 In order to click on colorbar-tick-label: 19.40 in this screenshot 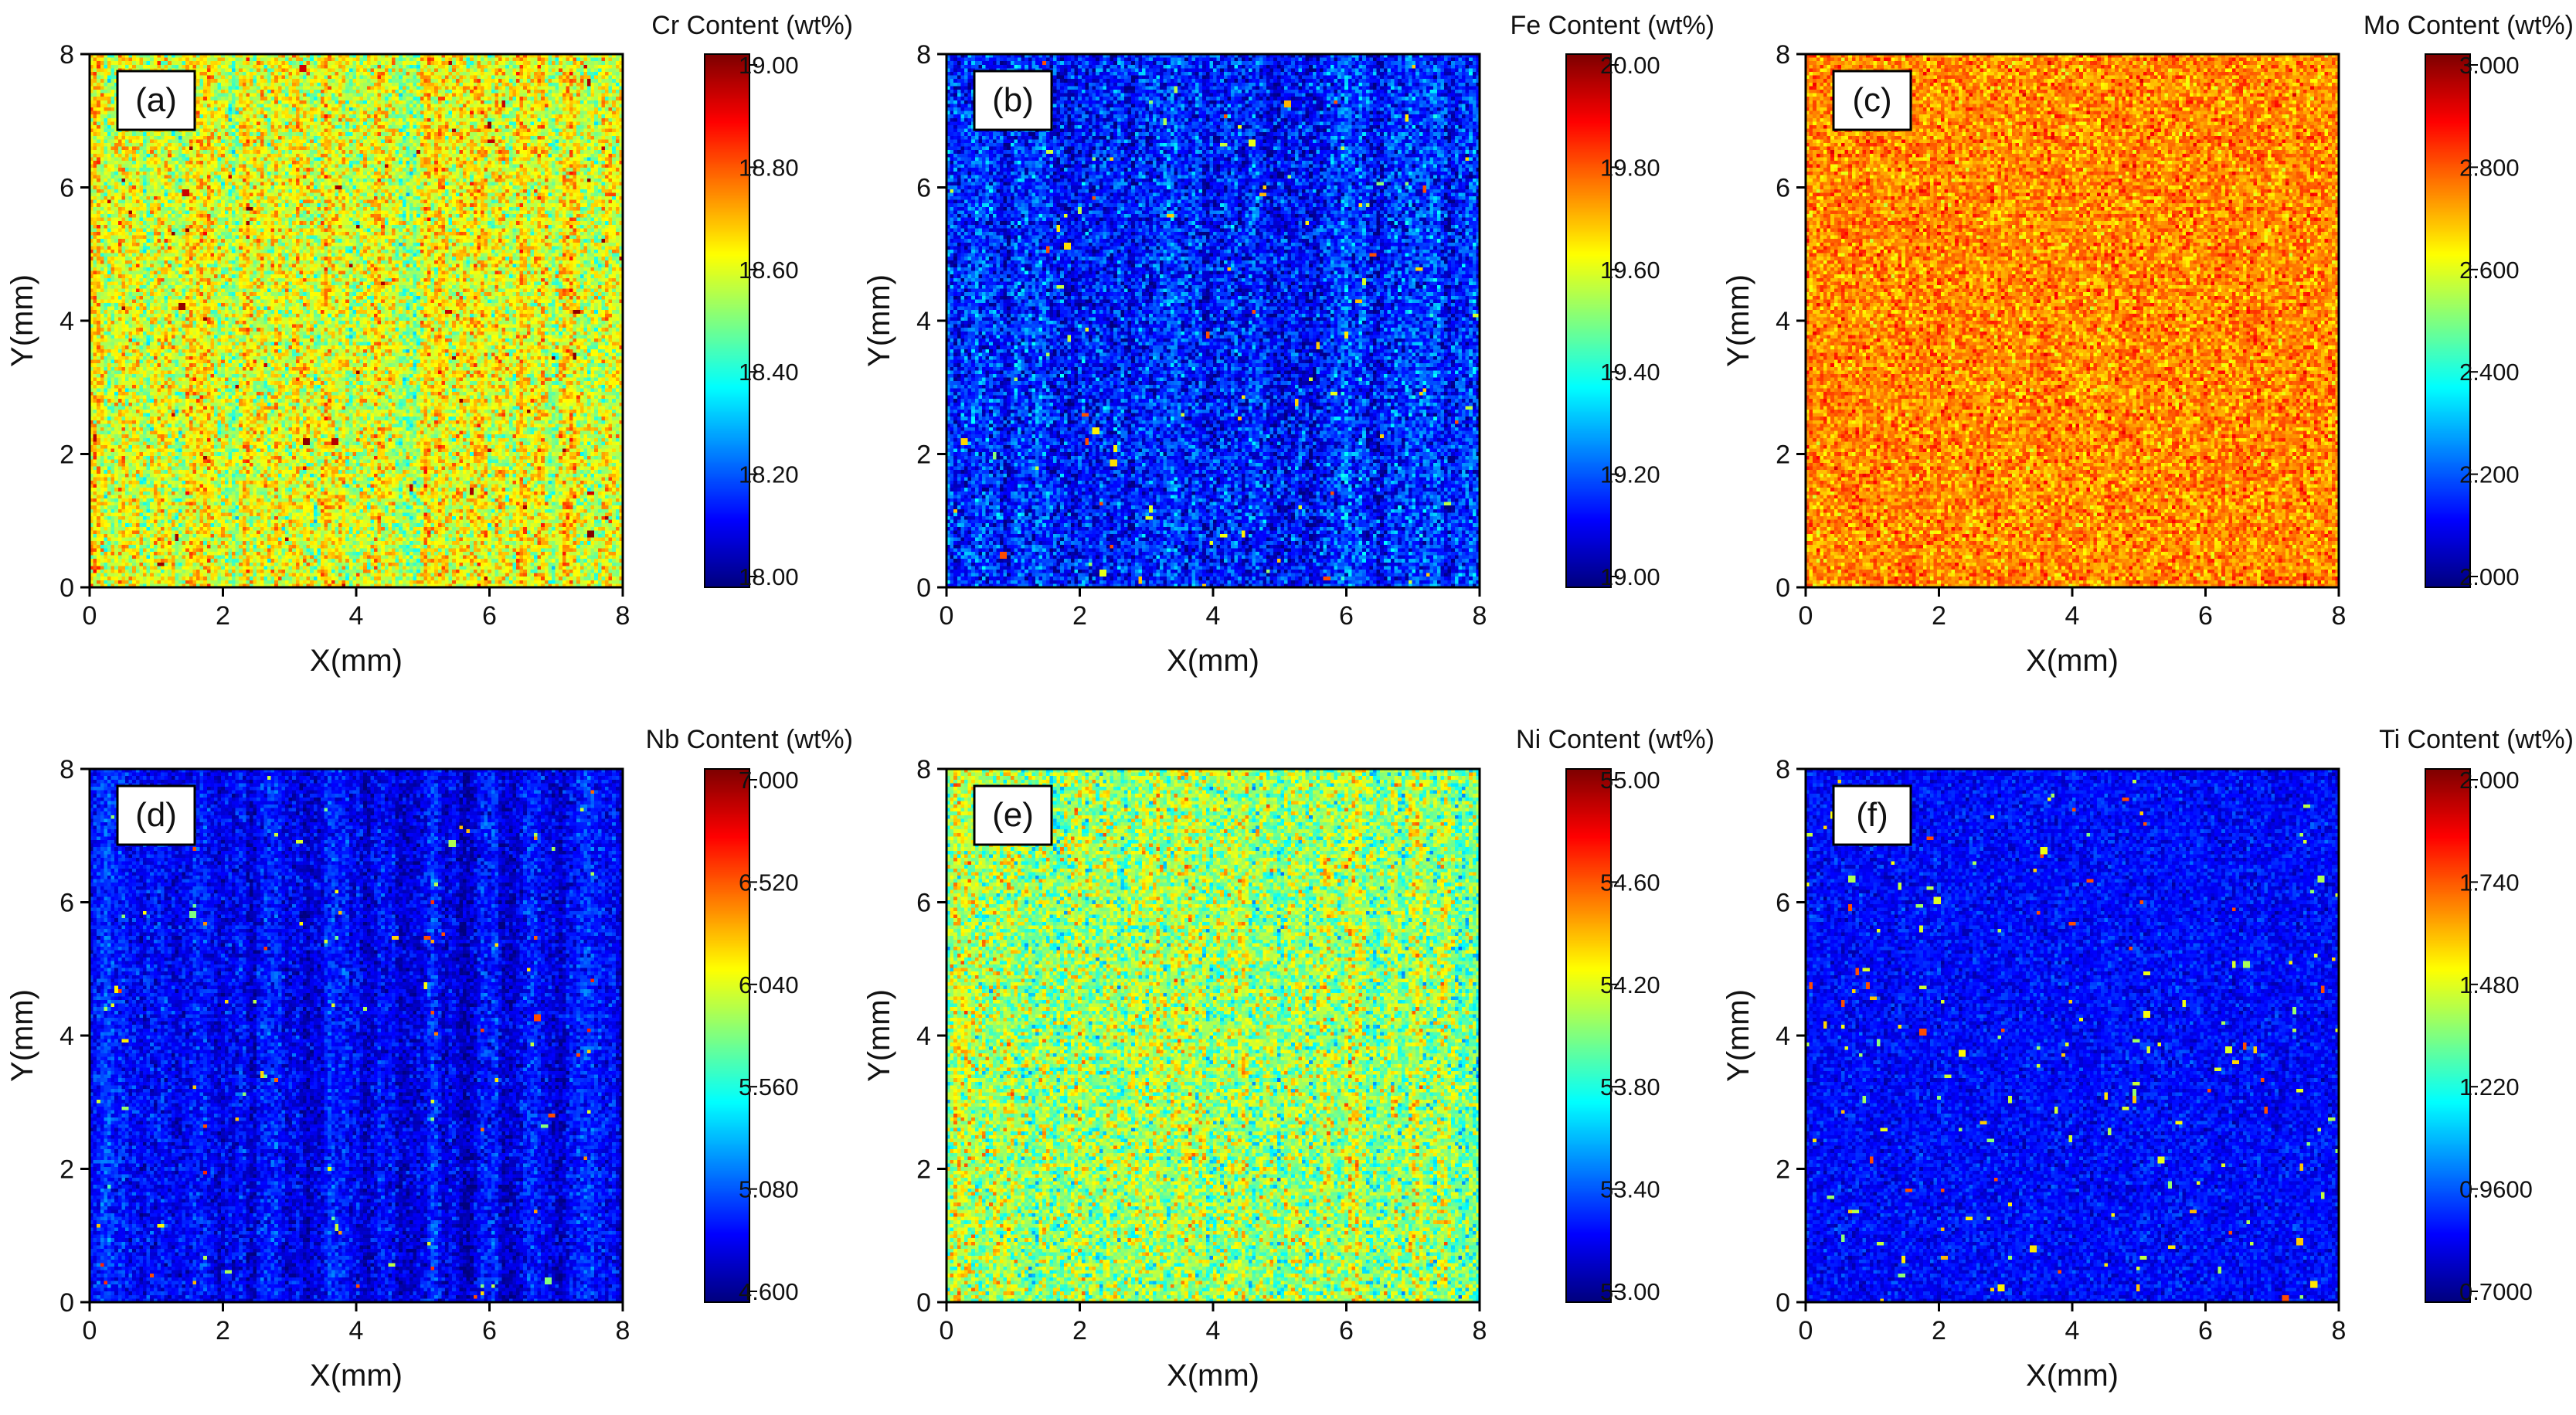, I will do `click(1630, 372)`.